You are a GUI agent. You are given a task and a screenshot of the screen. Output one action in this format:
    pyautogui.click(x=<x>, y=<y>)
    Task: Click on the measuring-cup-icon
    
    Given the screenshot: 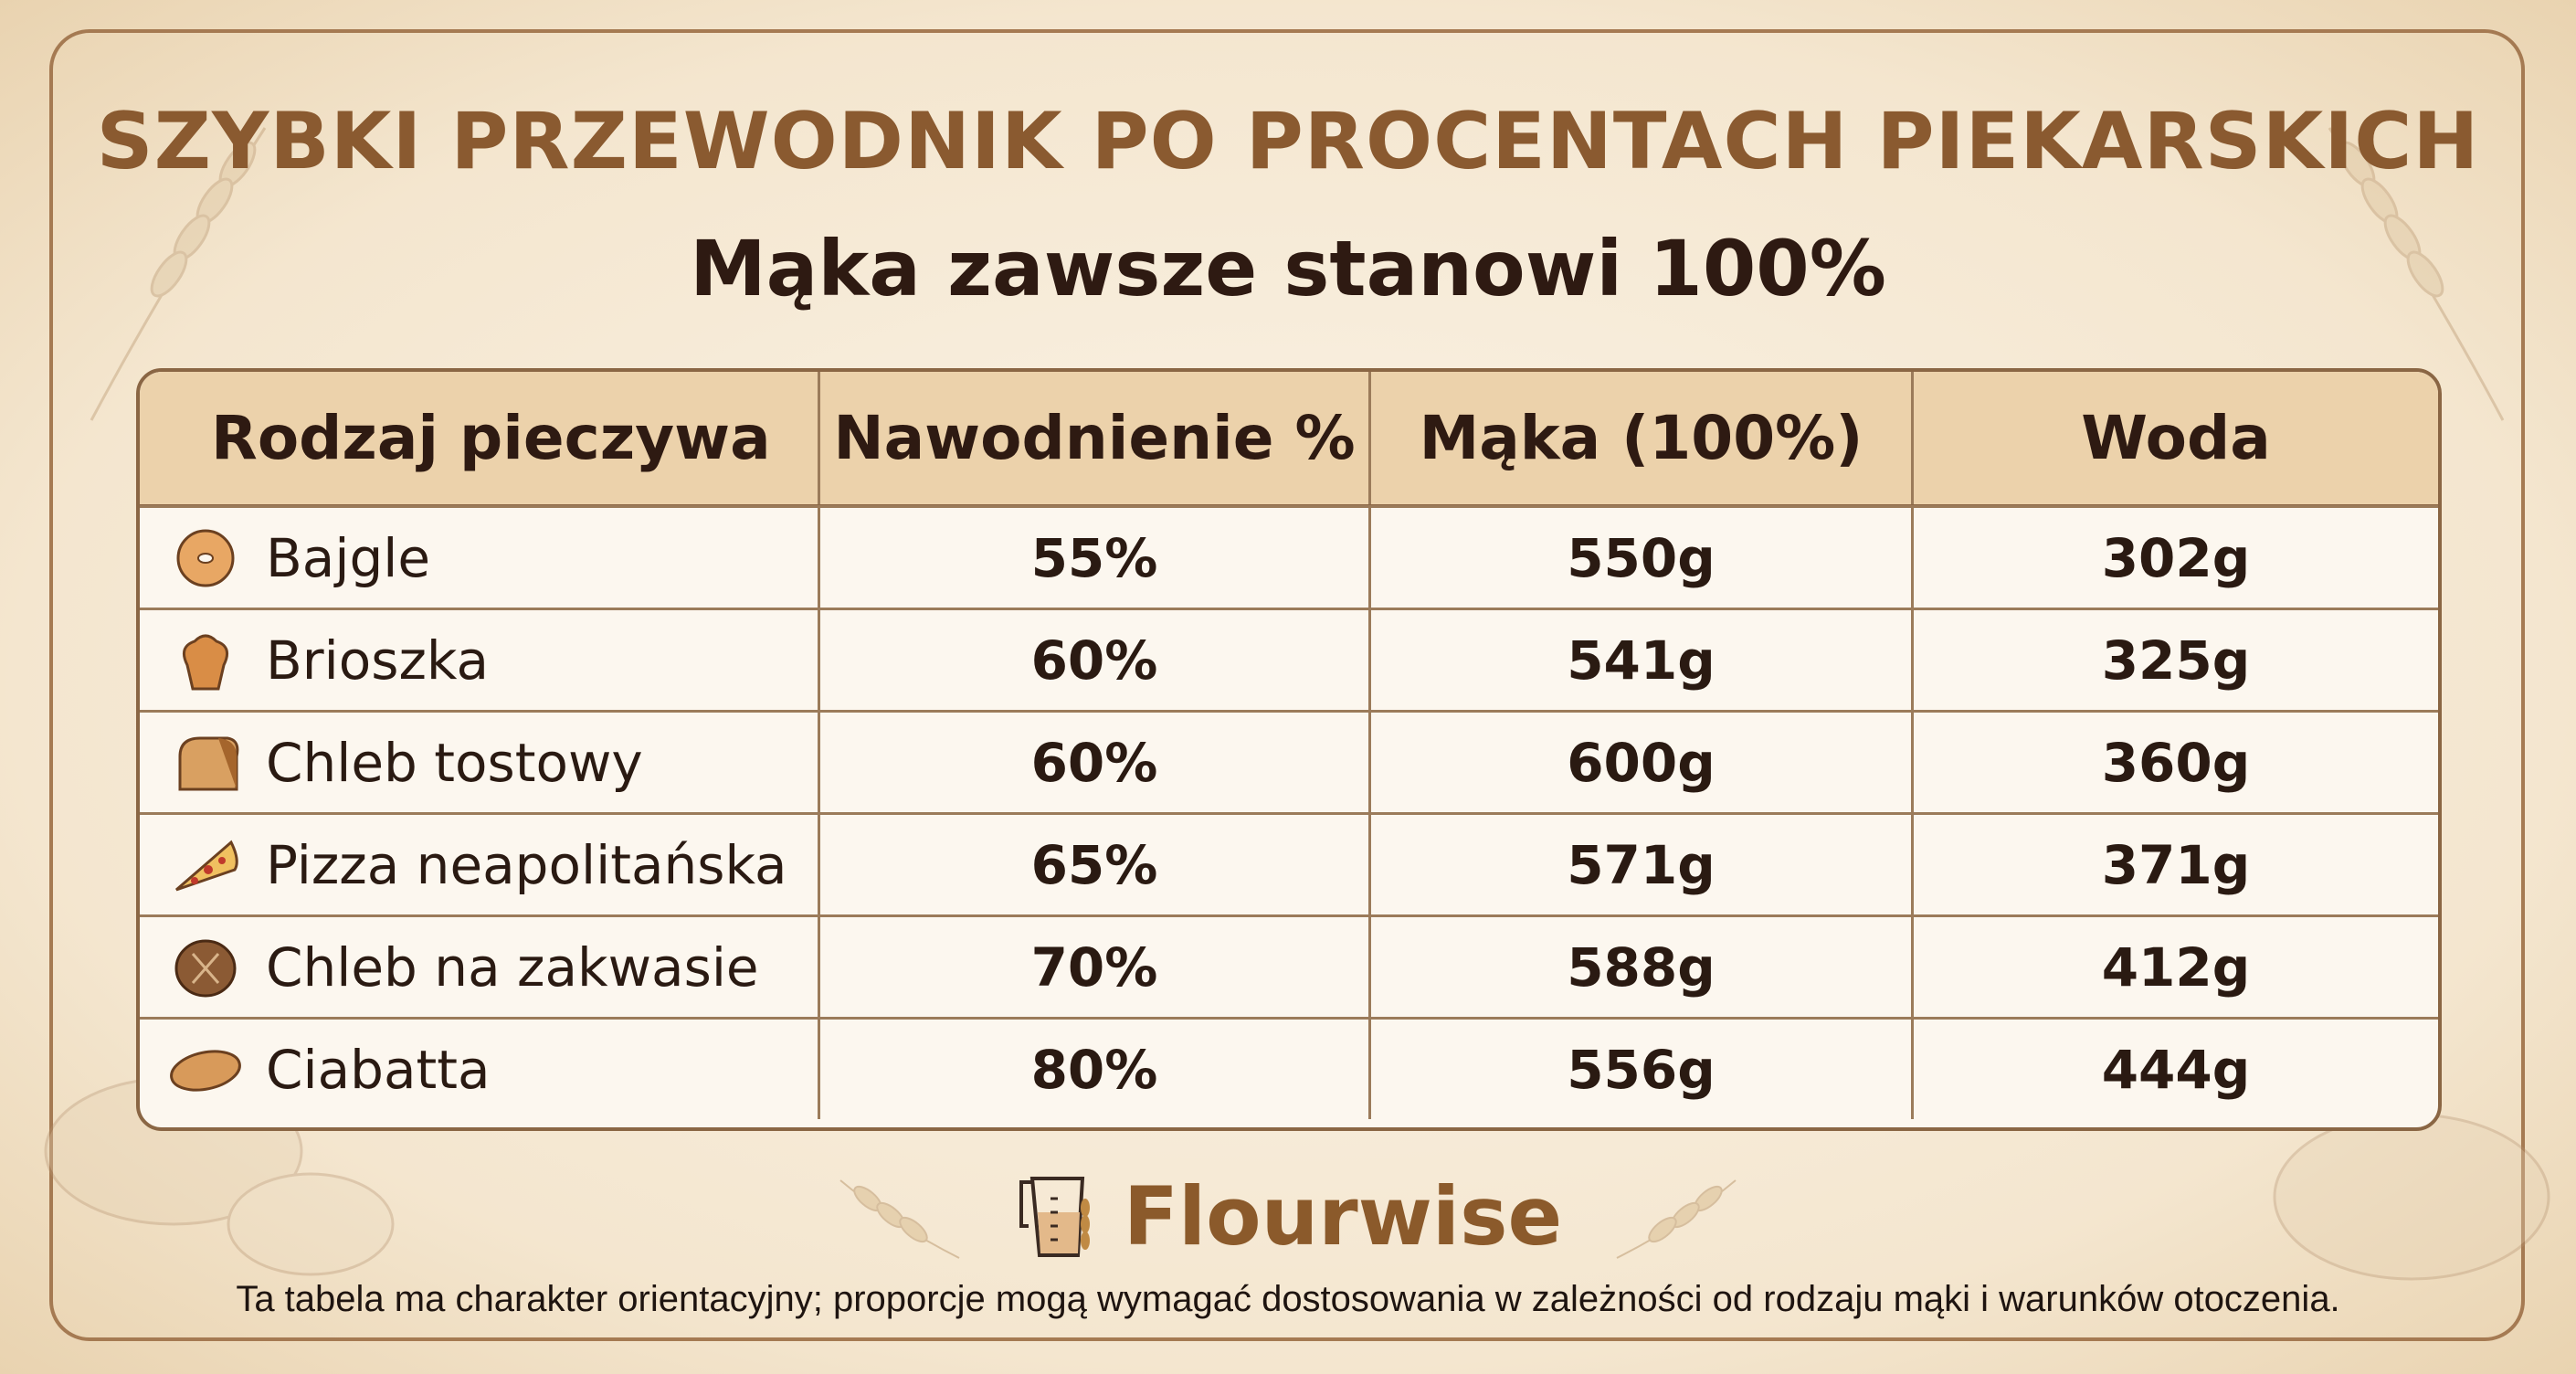 What is the action you would take?
    pyautogui.click(x=1054, y=1216)
    